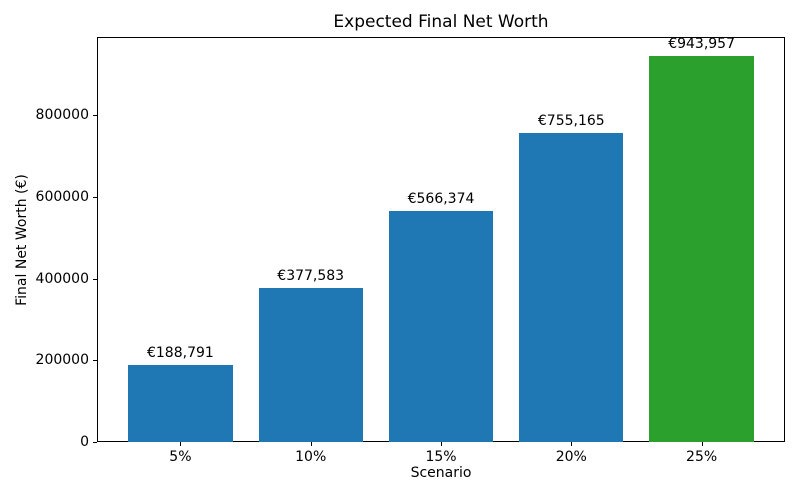 This screenshot has width=800, height=500. What do you see at coordinates (441, 198) in the screenshot?
I see `bar-value-label: €566,374` at bounding box center [441, 198].